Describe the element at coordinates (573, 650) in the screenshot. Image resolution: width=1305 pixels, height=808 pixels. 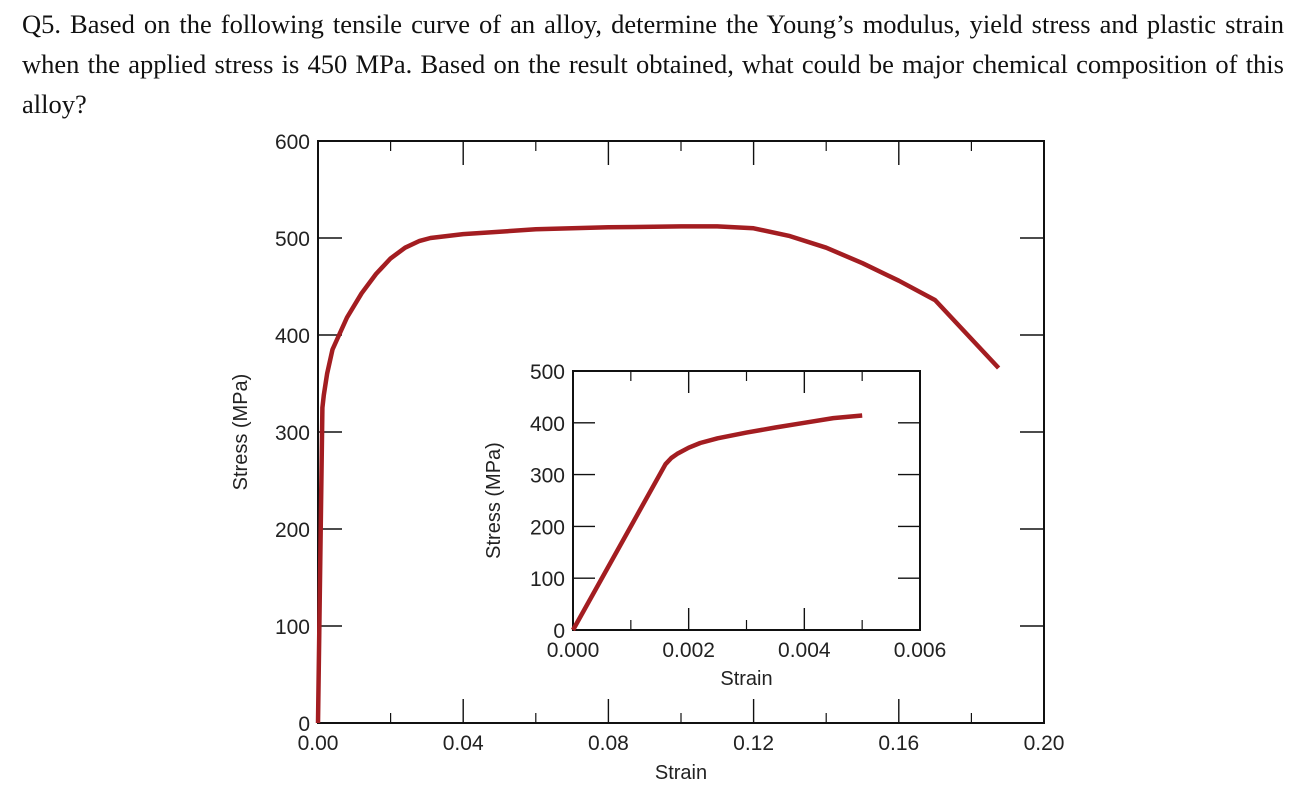
I see `inset-x-tick-label: 0.000` at that location.